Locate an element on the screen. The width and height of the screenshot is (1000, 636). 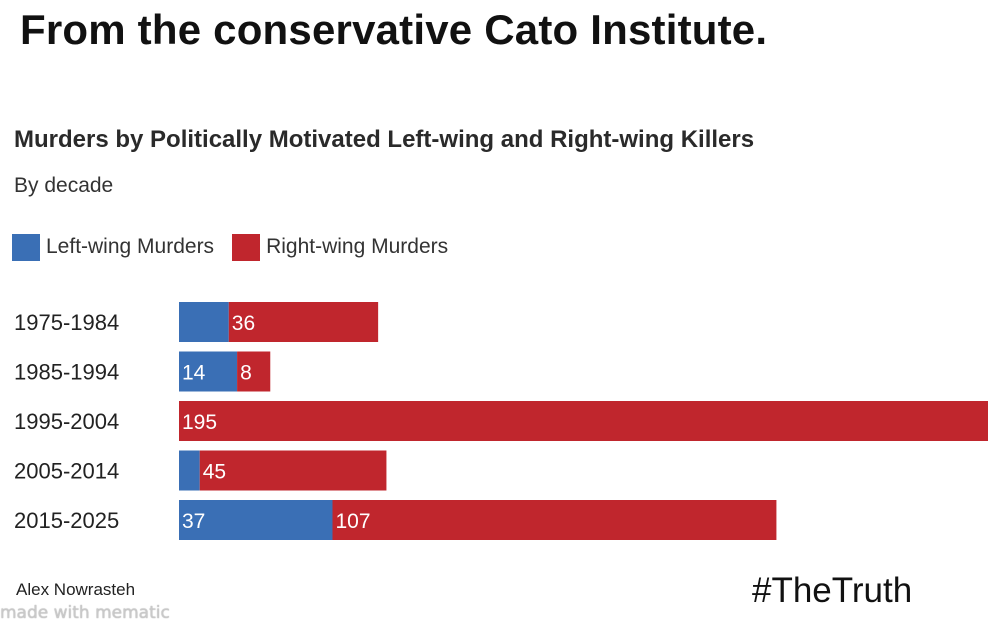
bar-left-wing-2015-2025 is located at coordinates (256, 520).